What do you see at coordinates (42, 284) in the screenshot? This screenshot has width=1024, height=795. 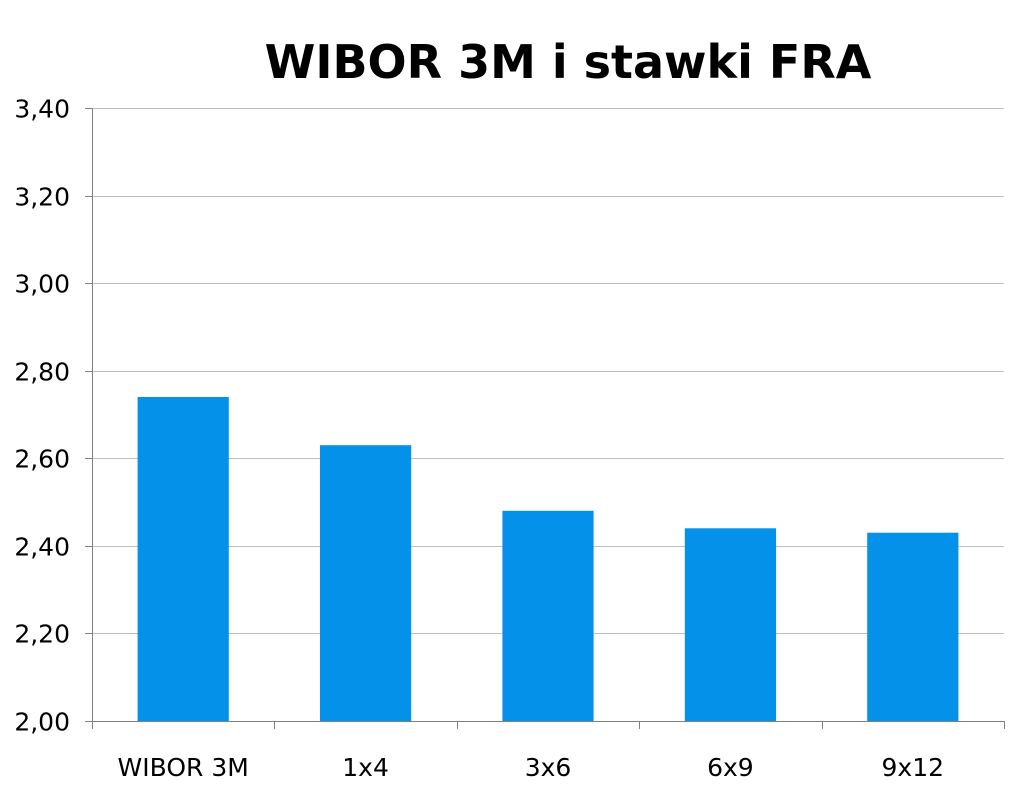 I see `y-tick-label: 3,00` at bounding box center [42, 284].